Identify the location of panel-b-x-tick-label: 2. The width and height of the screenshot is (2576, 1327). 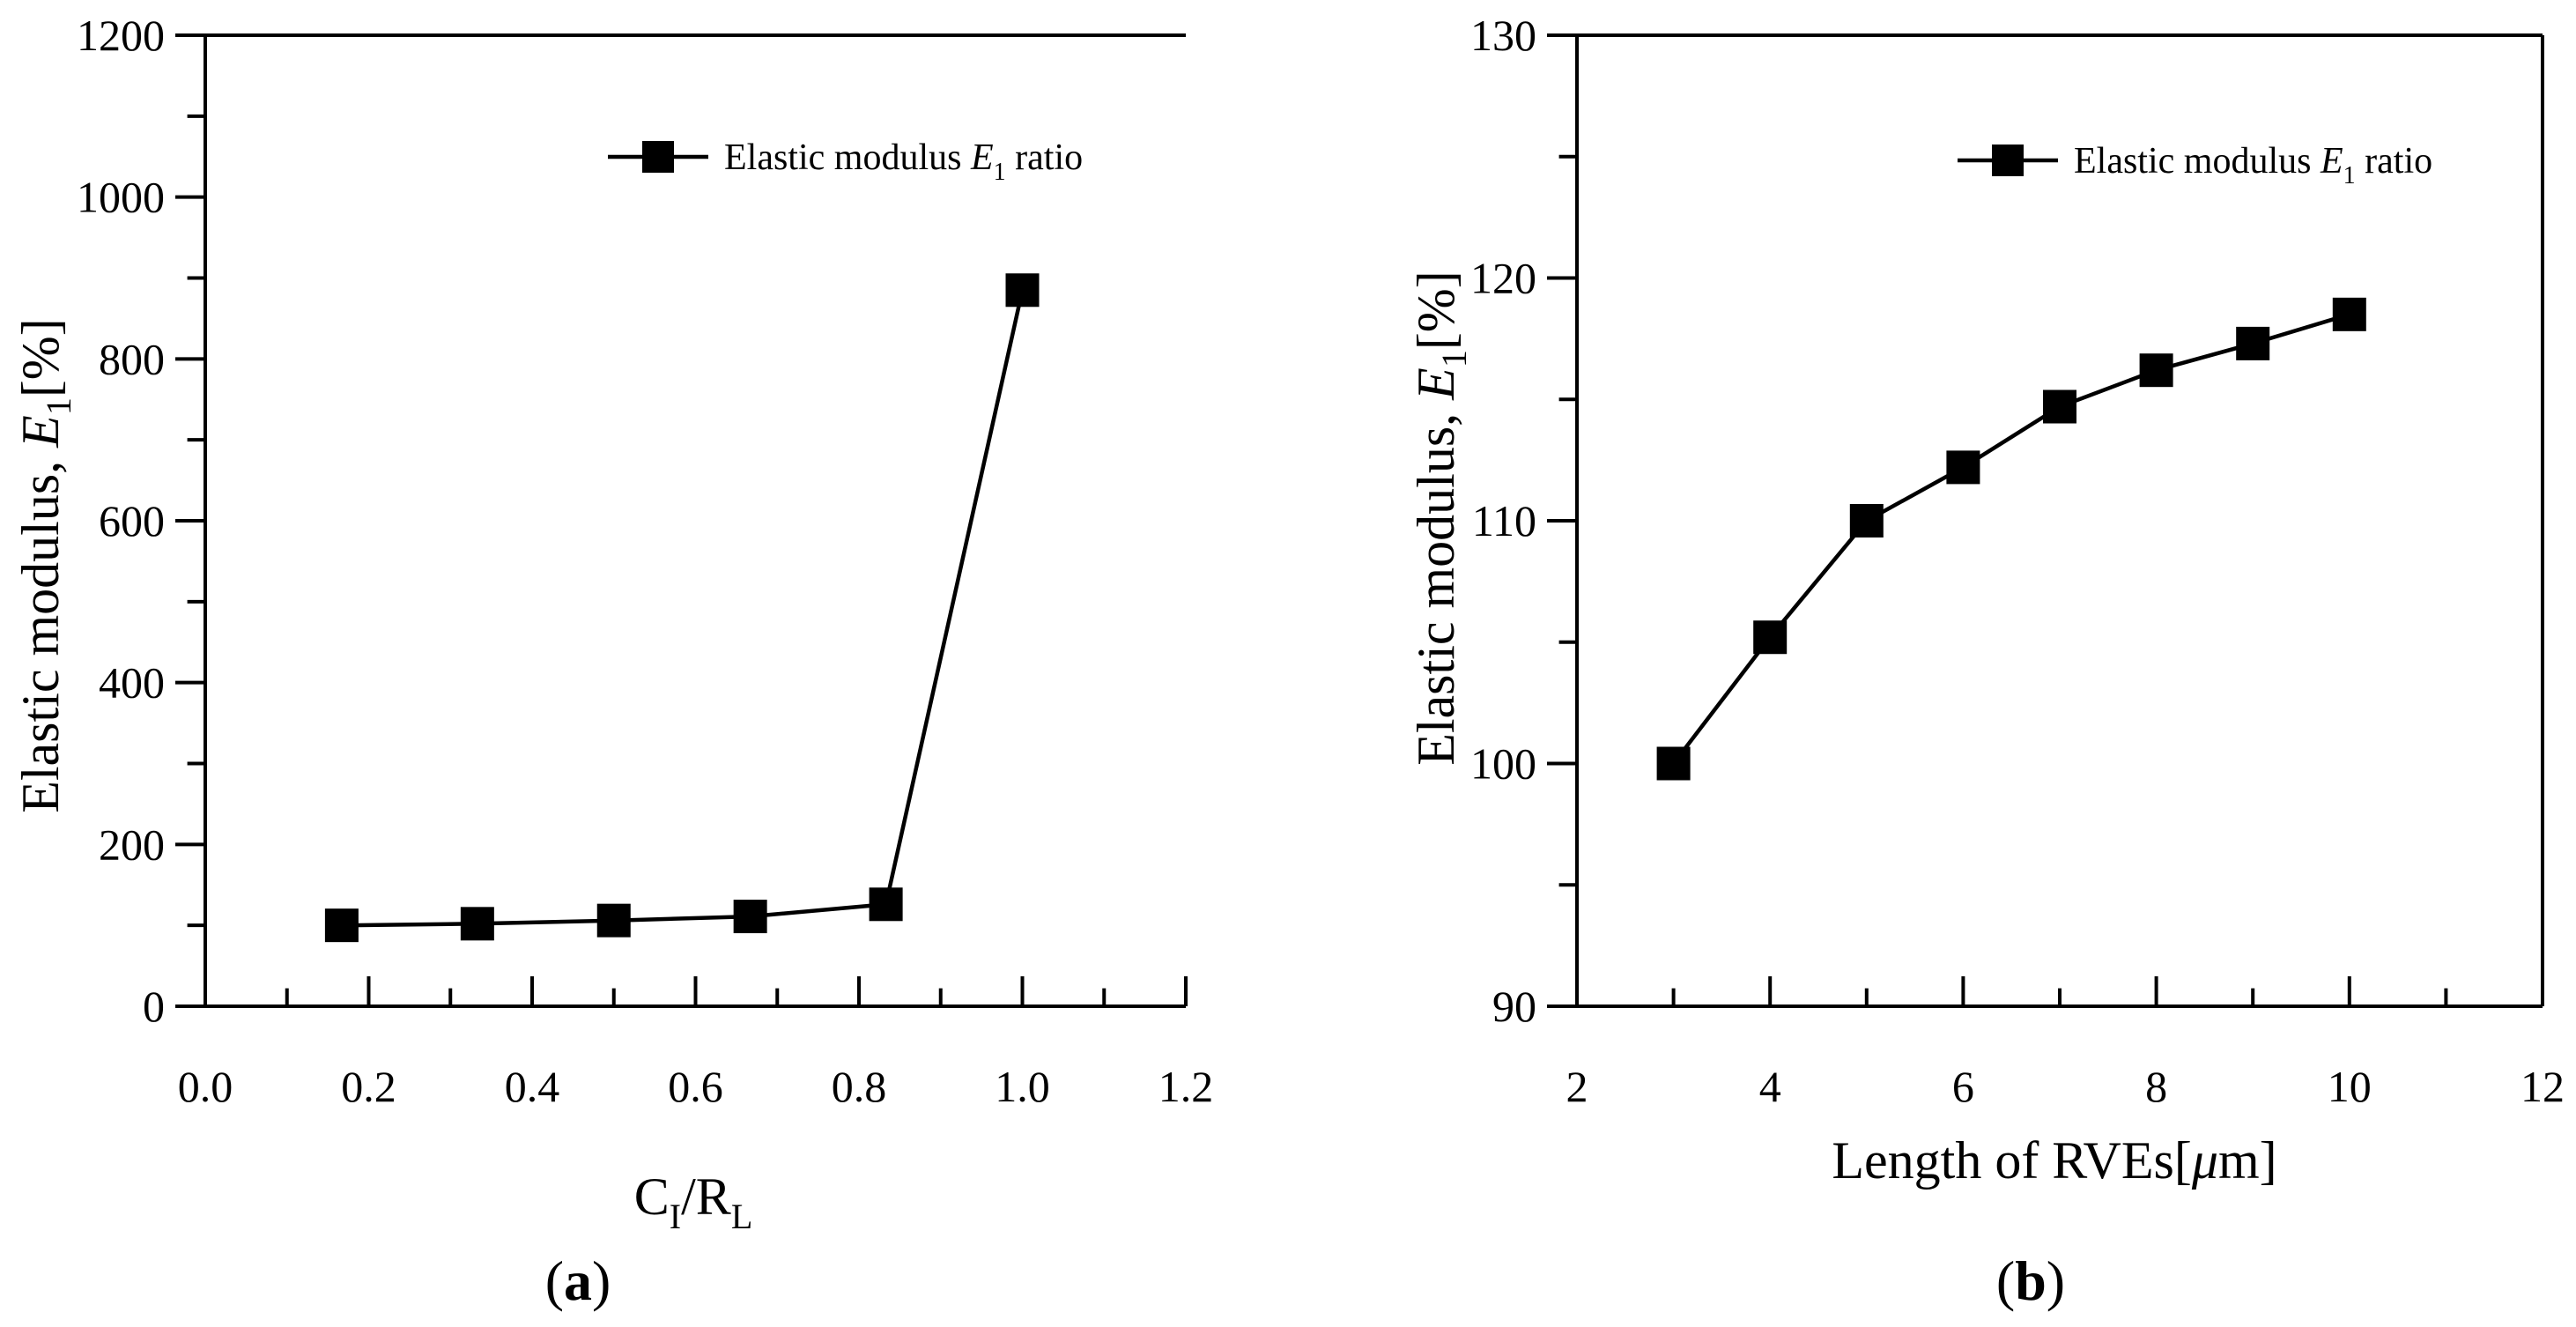
(1577, 1086).